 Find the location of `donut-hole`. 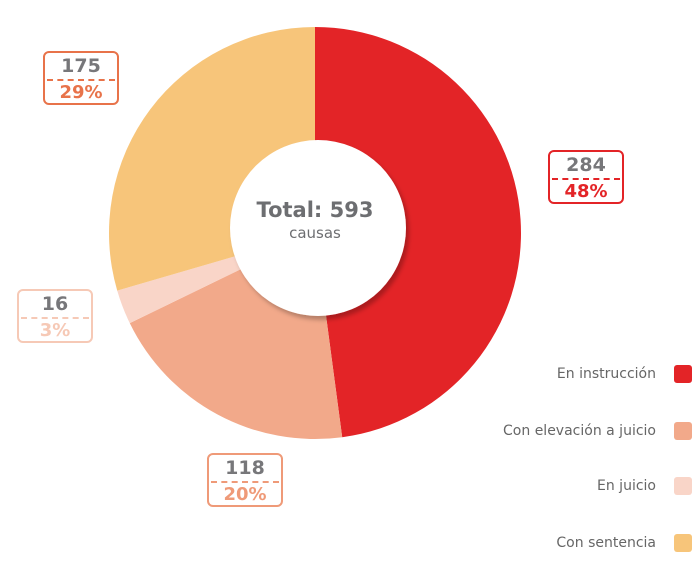

donut-hole is located at coordinates (318, 228).